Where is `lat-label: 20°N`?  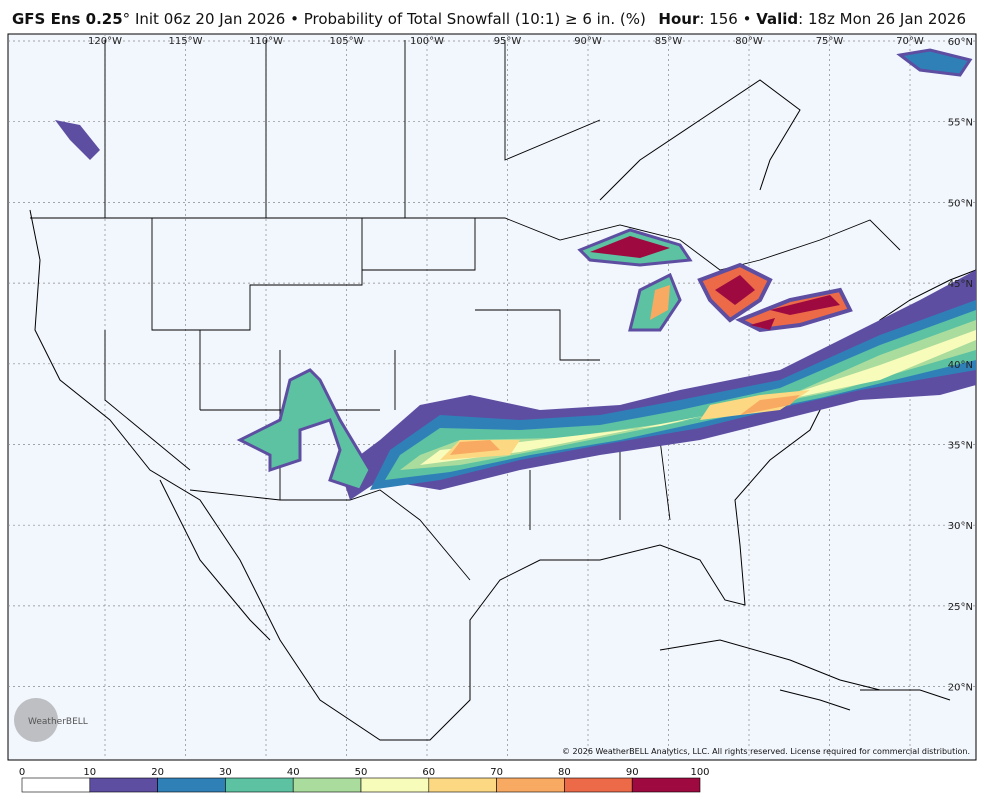
lat-label: 20°N is located at coordinates (960, 688).